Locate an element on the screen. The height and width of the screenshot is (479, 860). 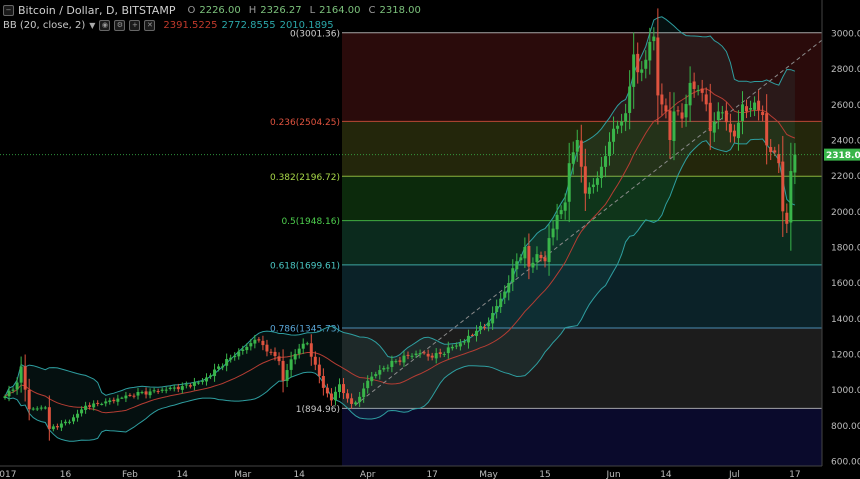
fib-level-label: 0.618(1699.61) is located at coordinates (305, 266).